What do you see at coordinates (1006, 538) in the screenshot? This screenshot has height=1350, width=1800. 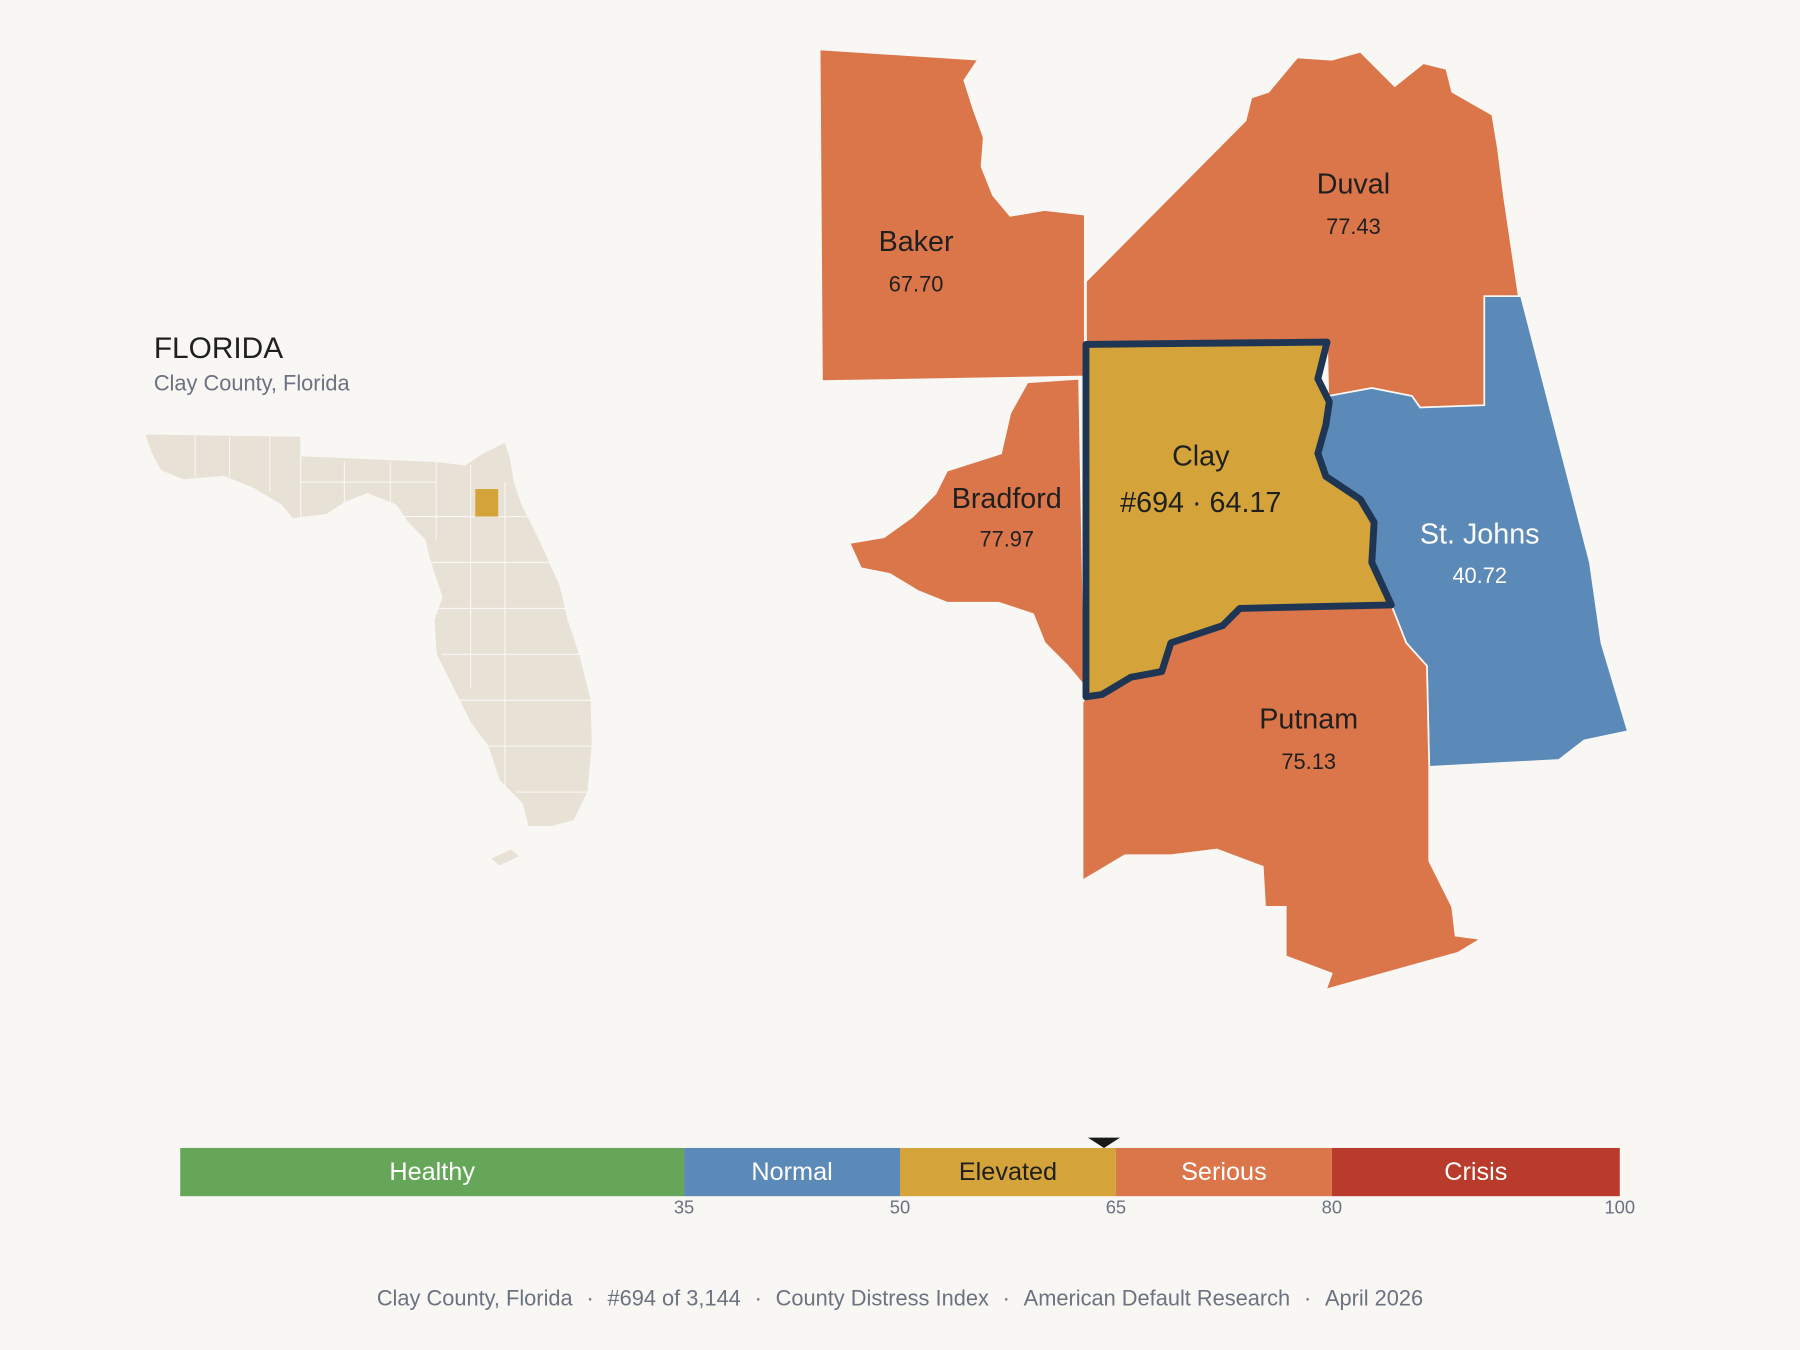 I see `county-score: 77.97` at bounding box center [1006, 538].